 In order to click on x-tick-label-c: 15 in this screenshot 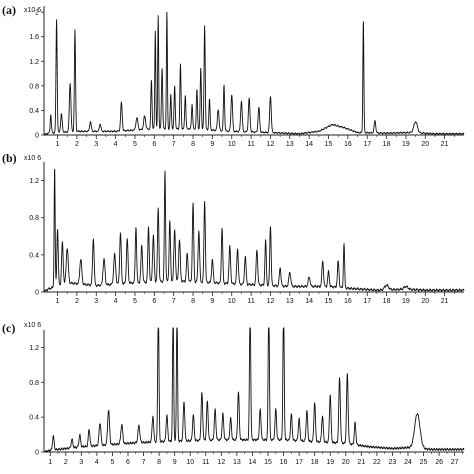, I will do `click(268, 462)`.